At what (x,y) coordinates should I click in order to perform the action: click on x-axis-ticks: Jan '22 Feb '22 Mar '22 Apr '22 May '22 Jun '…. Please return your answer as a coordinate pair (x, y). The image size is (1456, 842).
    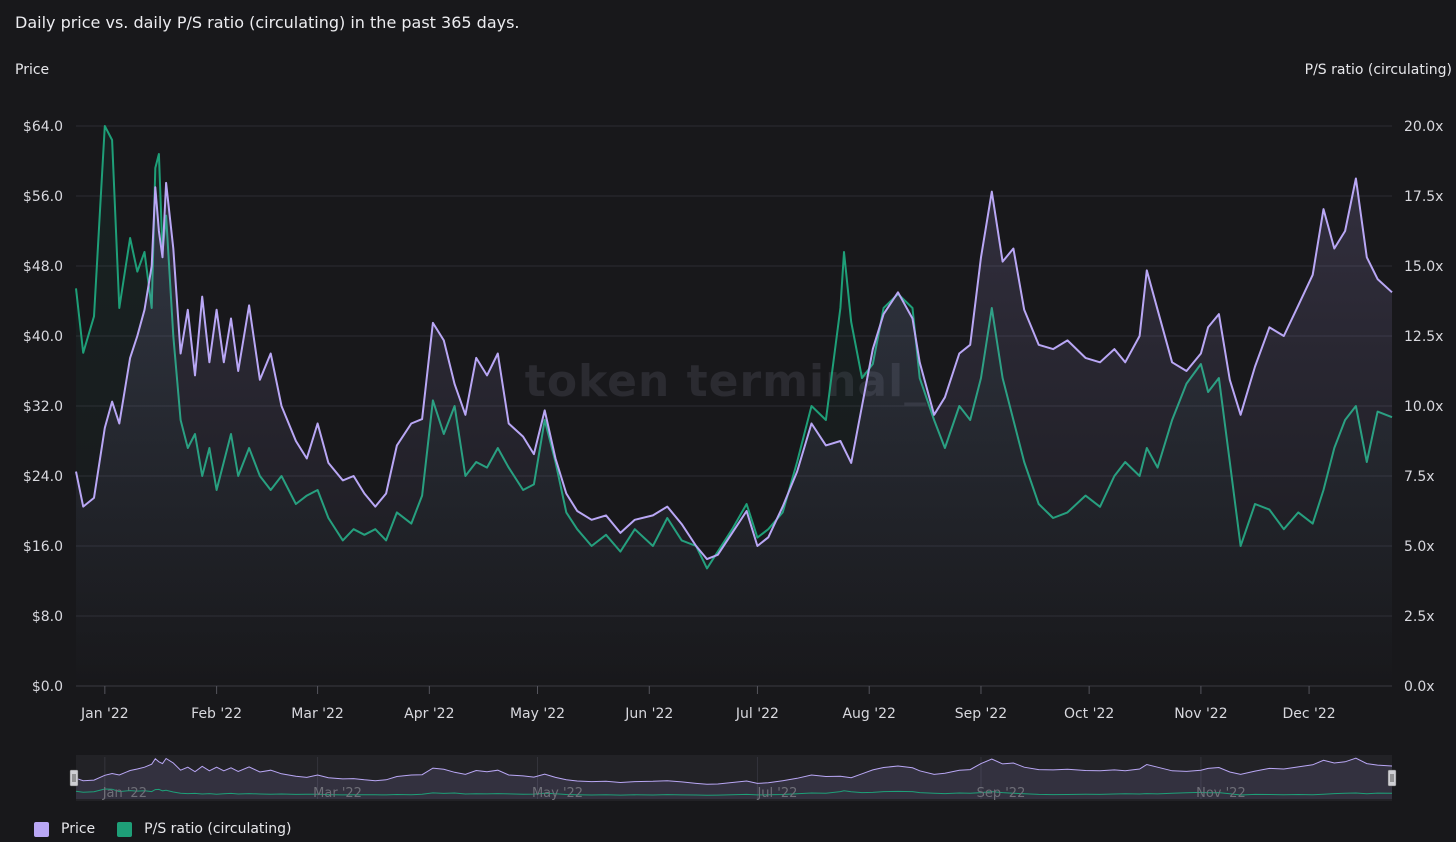
    Looking at the image, I should click on (708, 704).